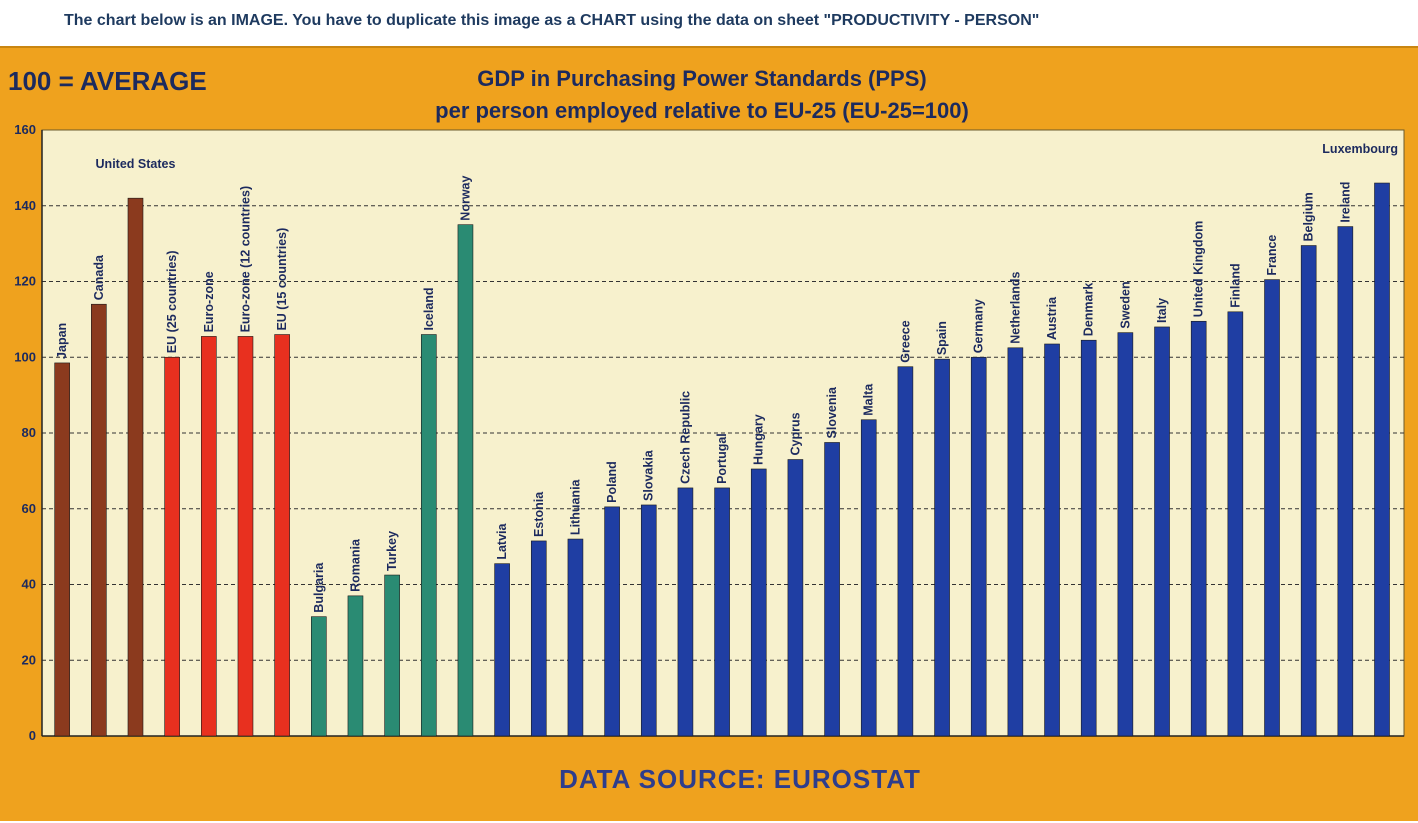  I want to click on bar-label: Canada, so click(99, 277).